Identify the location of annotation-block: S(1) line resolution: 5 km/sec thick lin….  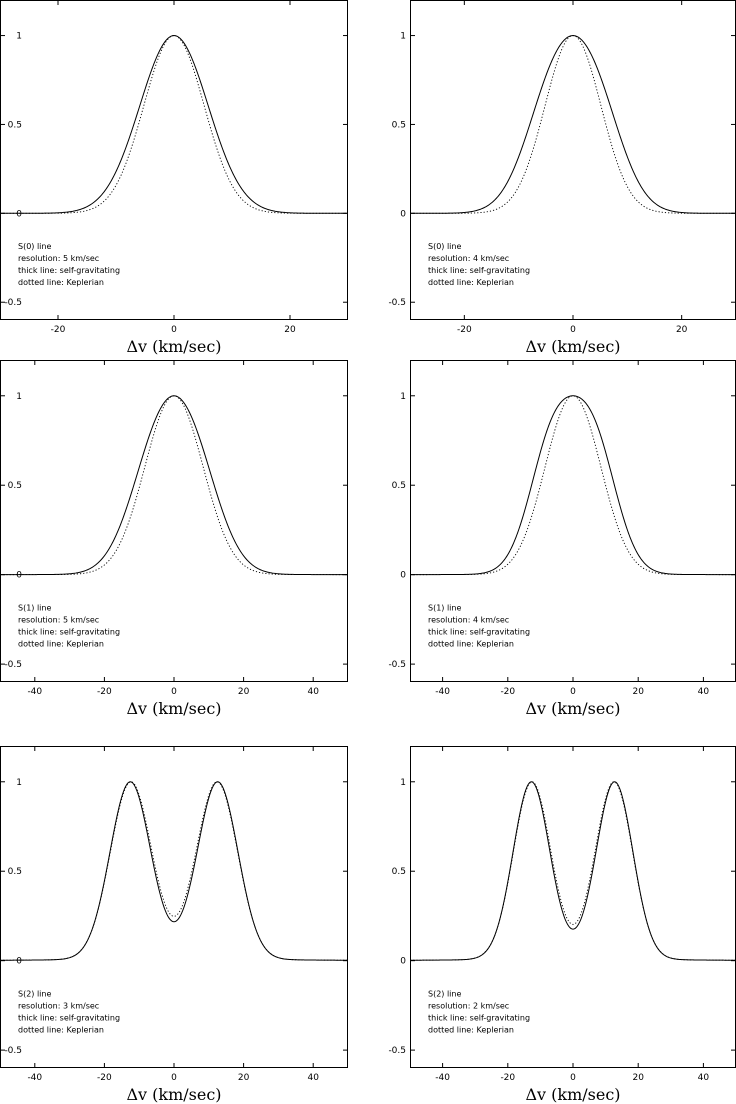
(69, 625).